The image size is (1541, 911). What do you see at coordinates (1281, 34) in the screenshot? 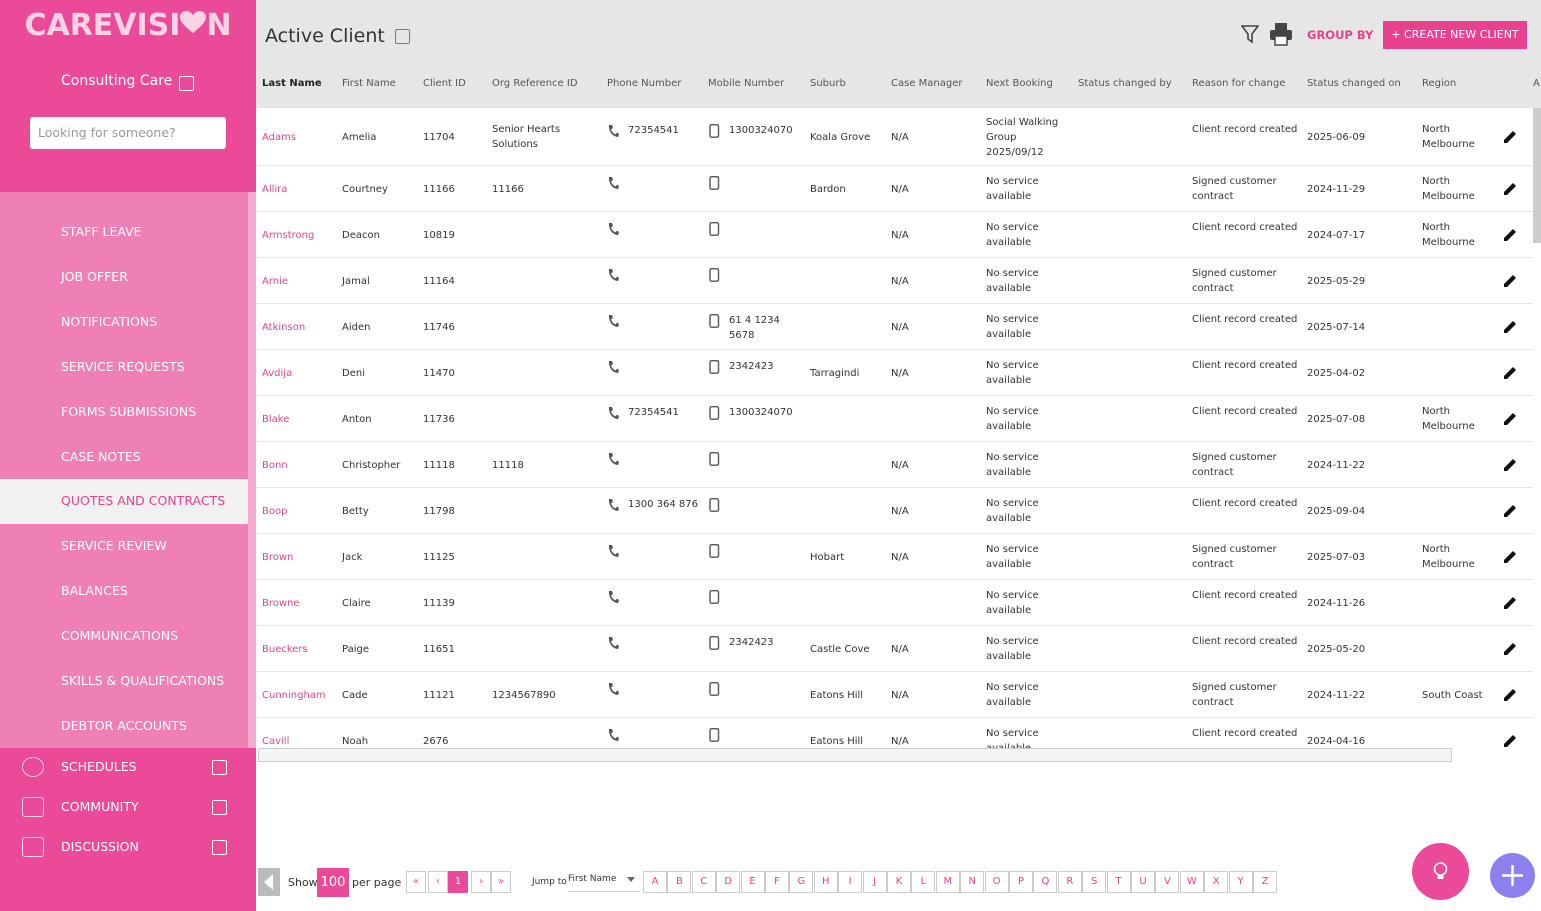
I see `print-icon` at bounding box center [1281, 34].